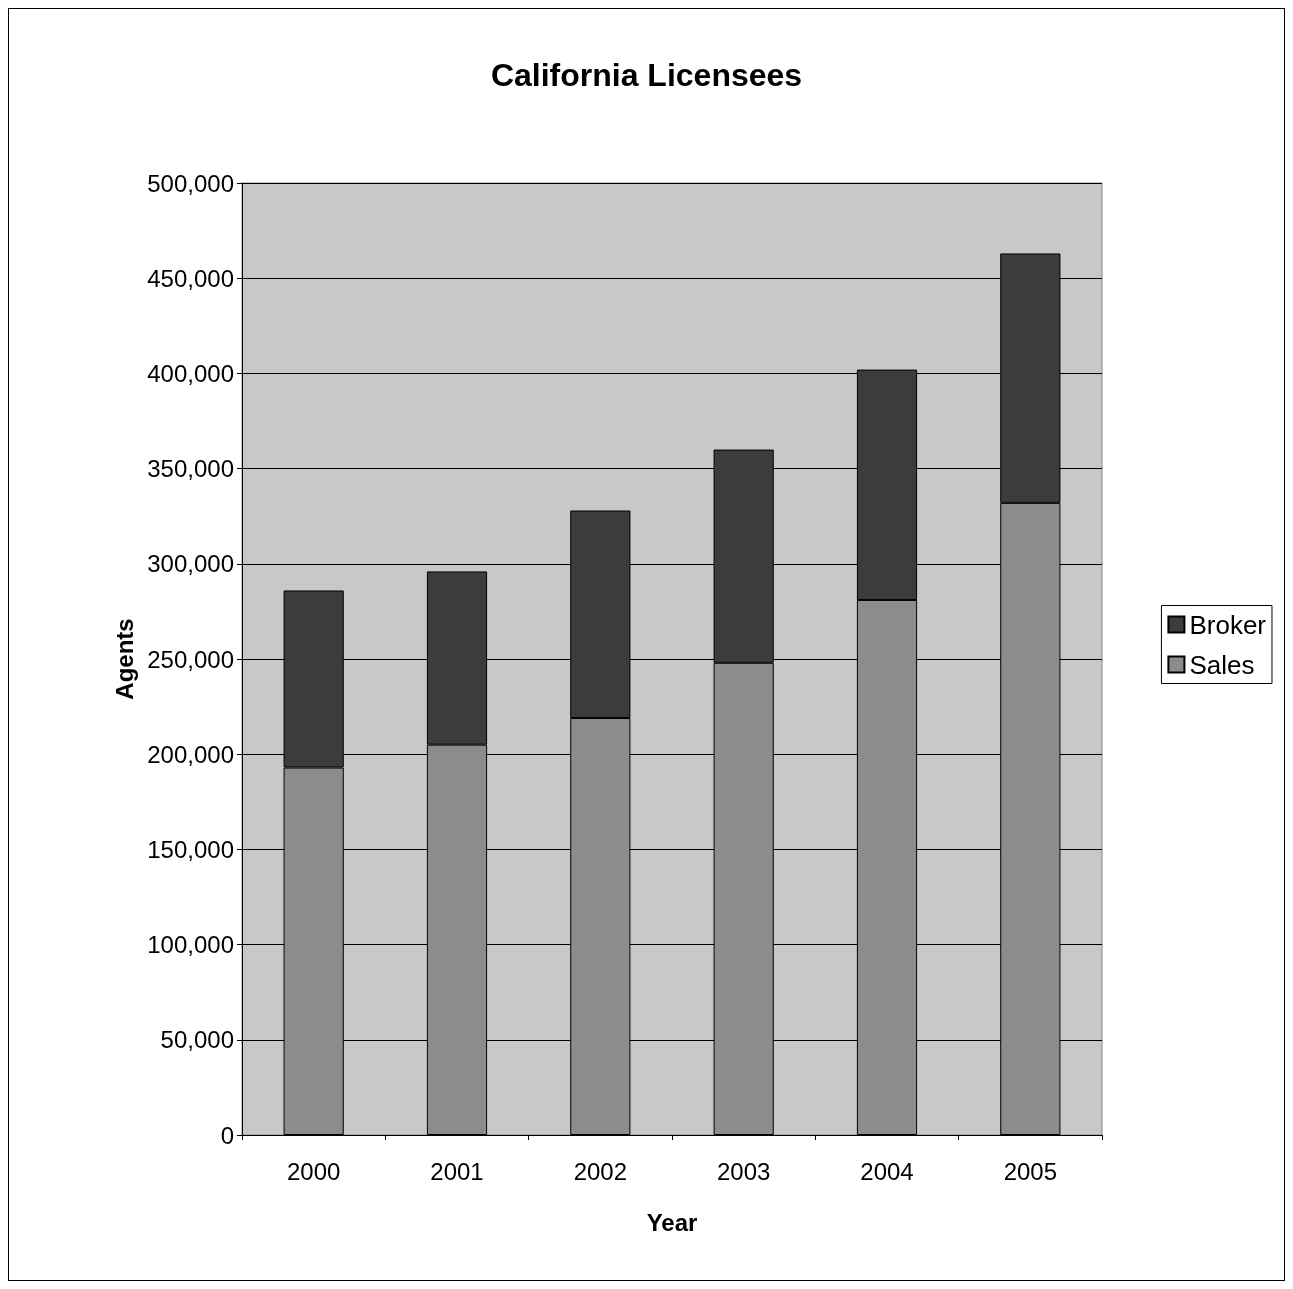  I want to click on y-tick-label: 300,000, so click(190, 564).